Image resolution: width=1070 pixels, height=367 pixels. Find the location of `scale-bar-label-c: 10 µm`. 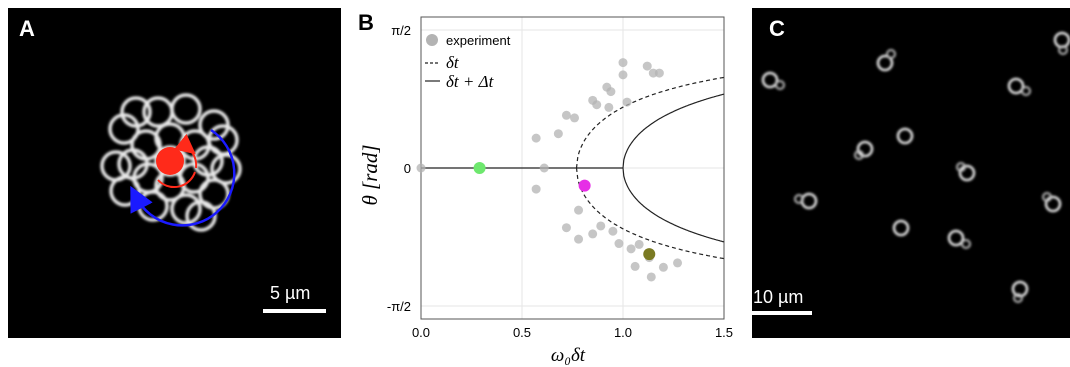

scale-bar-label-c: 10 µm is located at coordinates (778, 297).